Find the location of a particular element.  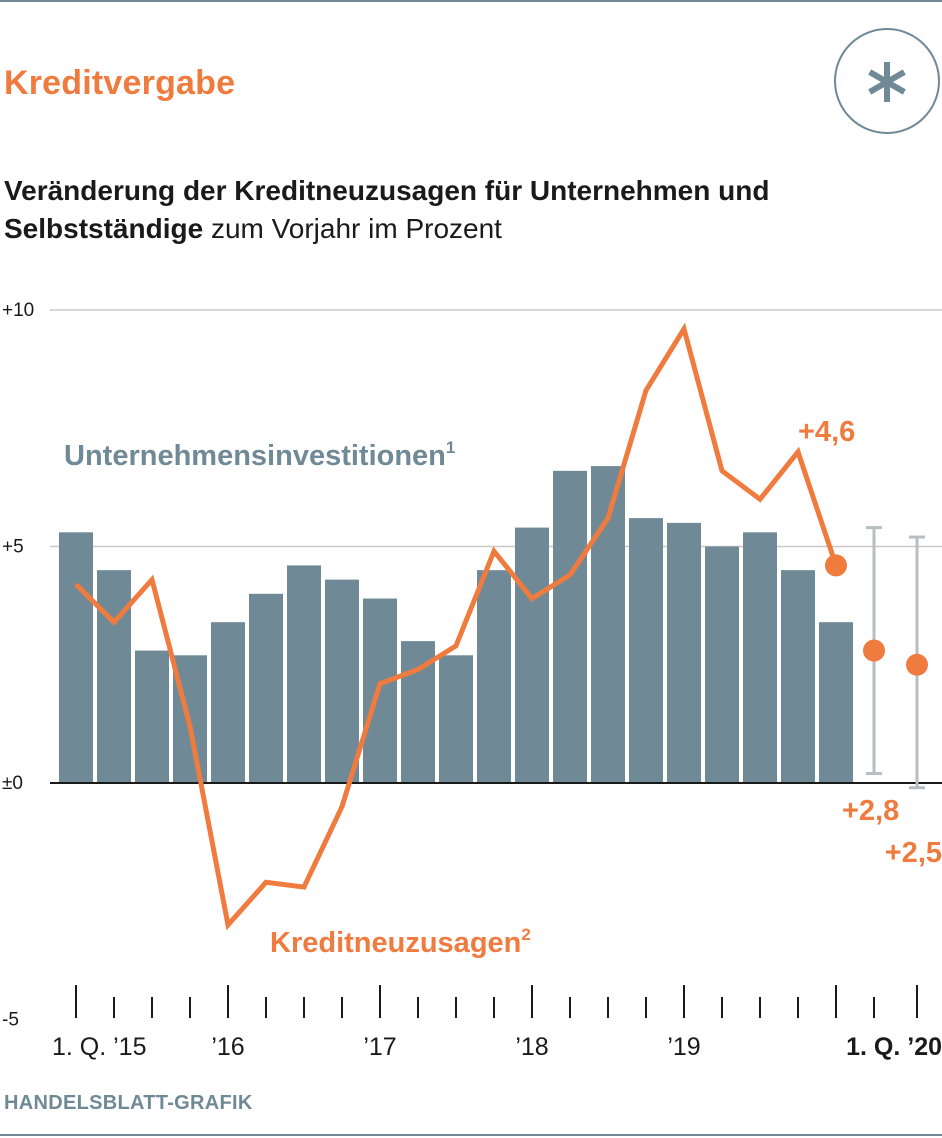

brand-logo is located at coordinates (887, 81).